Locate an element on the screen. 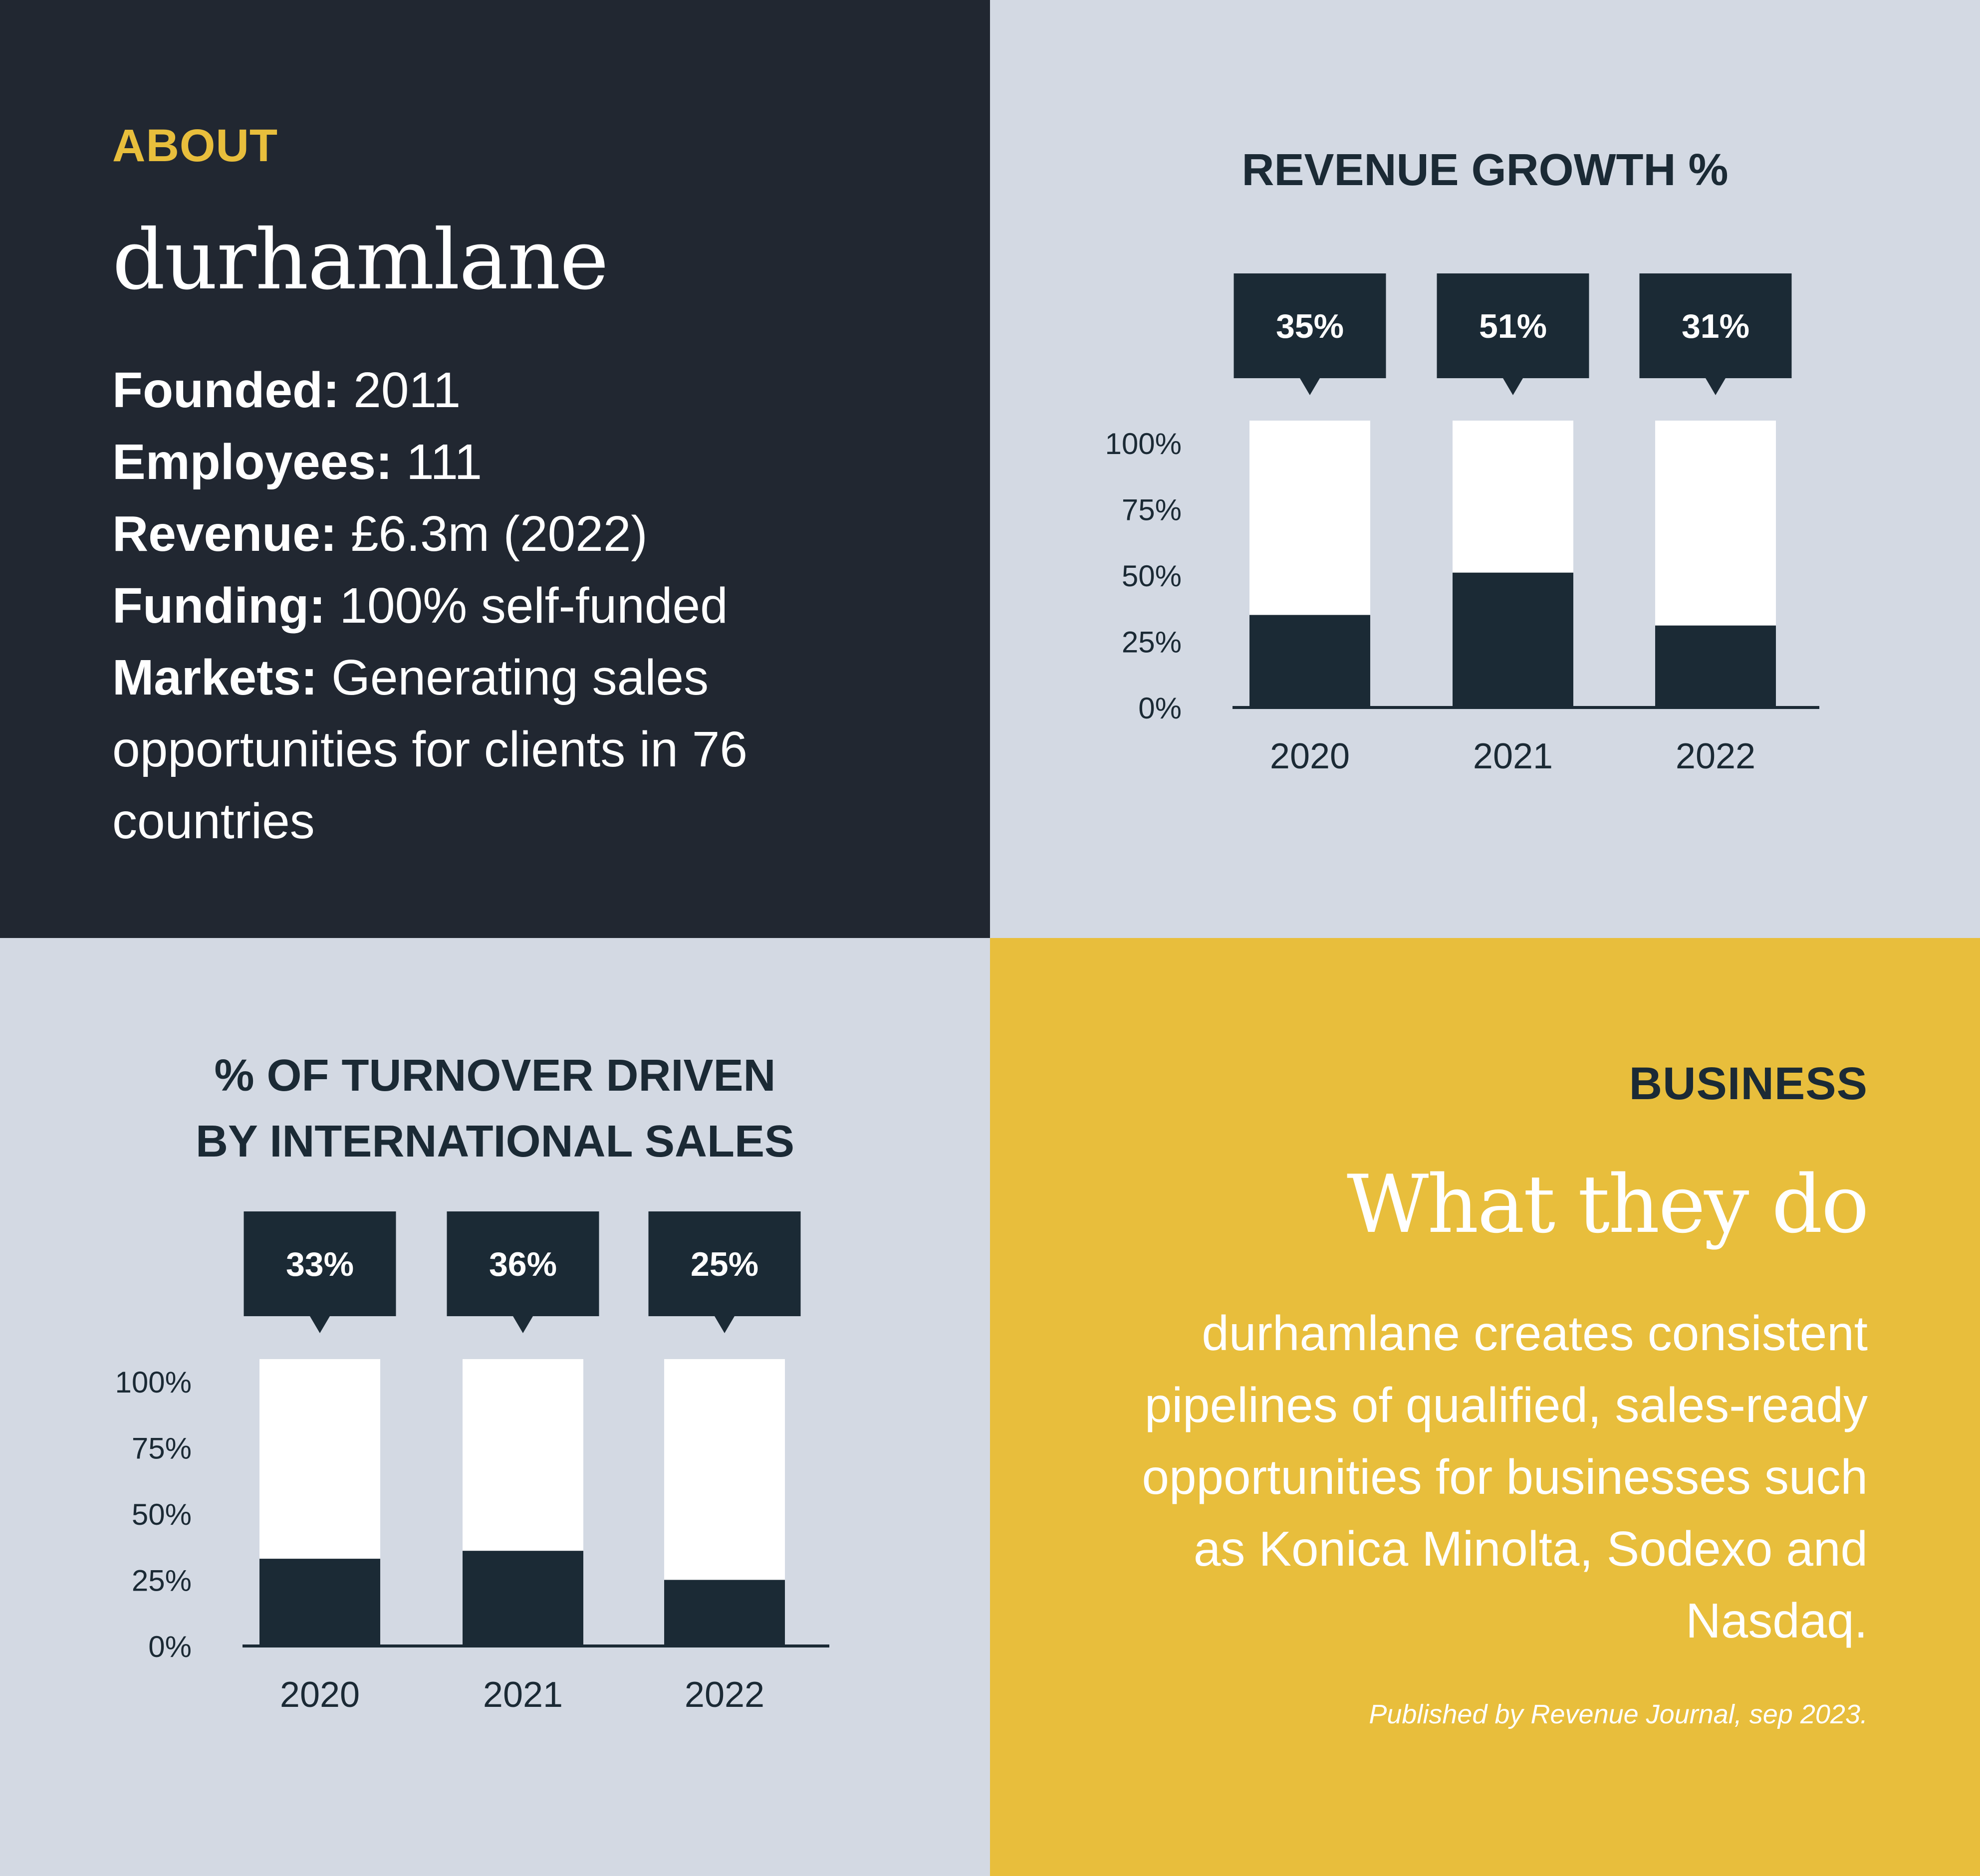 This screenshot has height=1876, width=1980. revenue-chart-title: REVENUE GROWTH % is located at coordinates (1485, 170).